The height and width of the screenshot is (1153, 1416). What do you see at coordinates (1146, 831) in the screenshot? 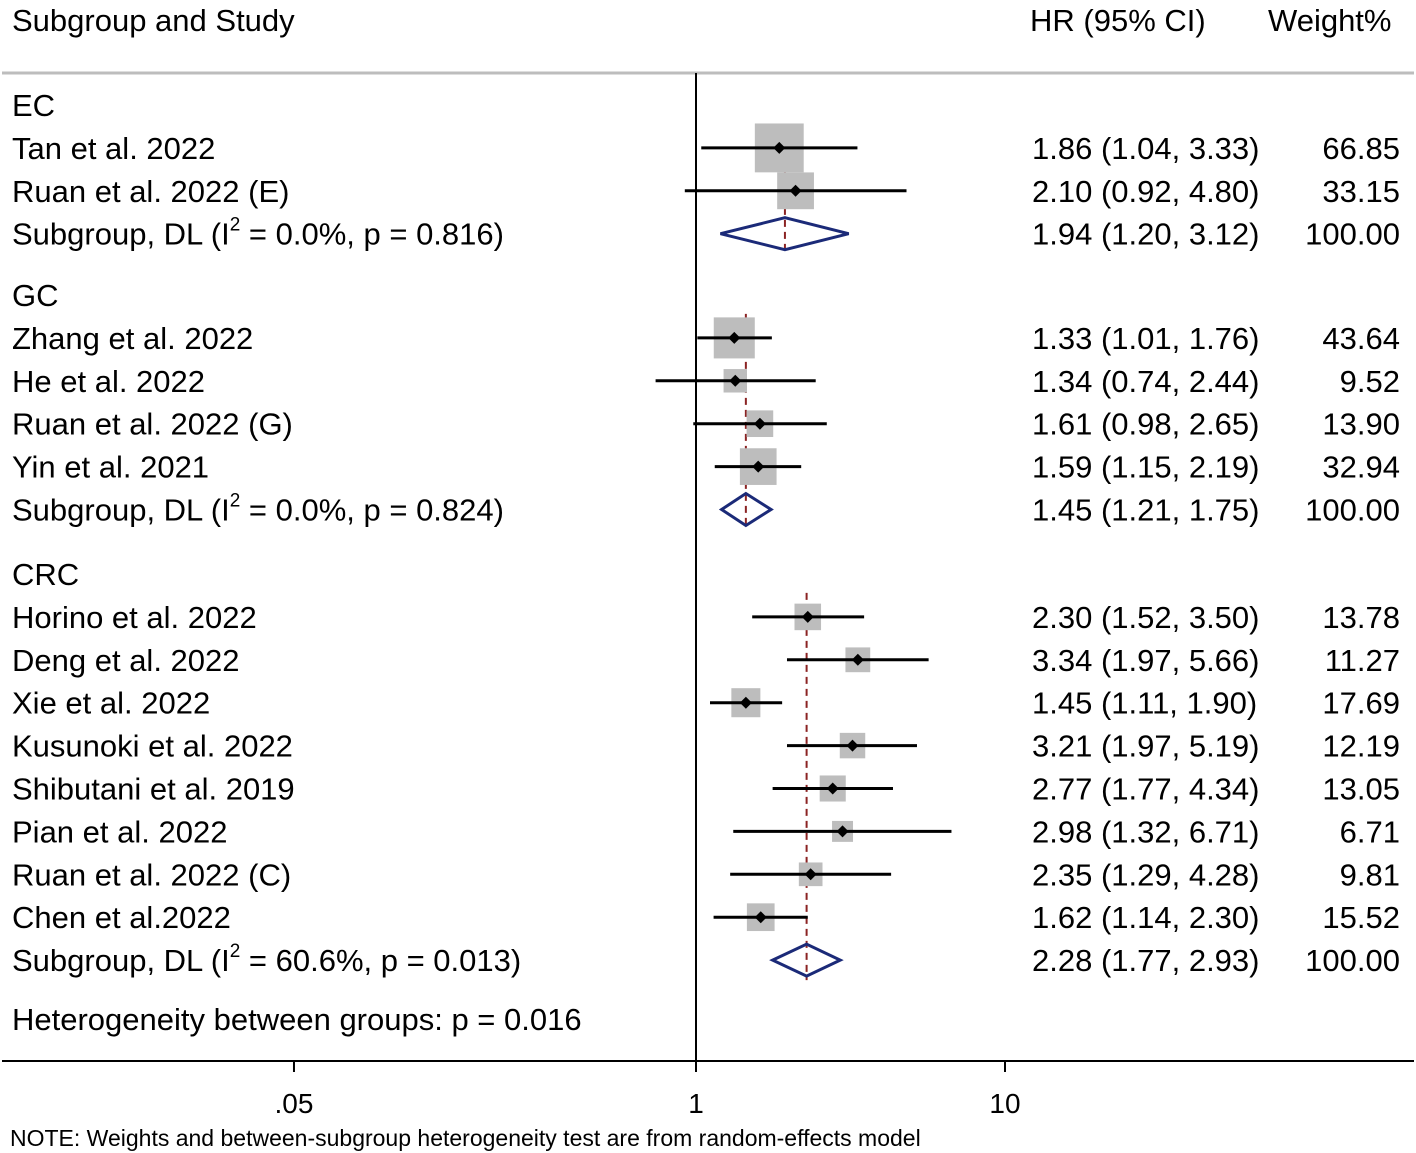
I see `hr-ci-value: 2.98 (1.32, 6.71)` at bounding box center [1146, 831].